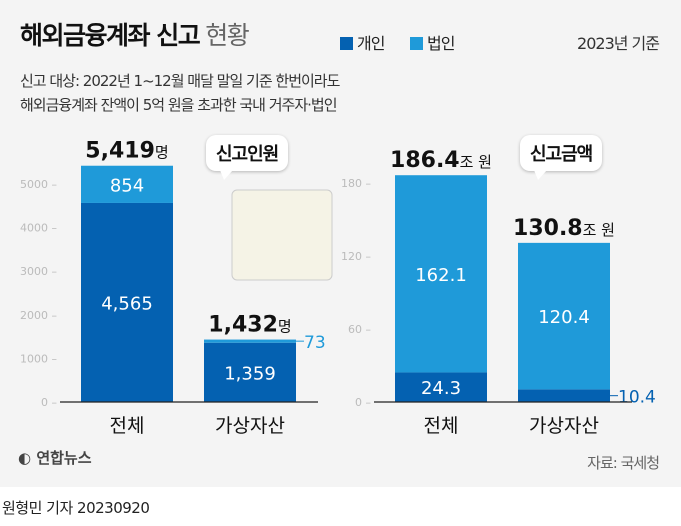 The width and height of the screenshot is (681, 526). I want to click on y-tick-label: 180 –, so click(356, 183).